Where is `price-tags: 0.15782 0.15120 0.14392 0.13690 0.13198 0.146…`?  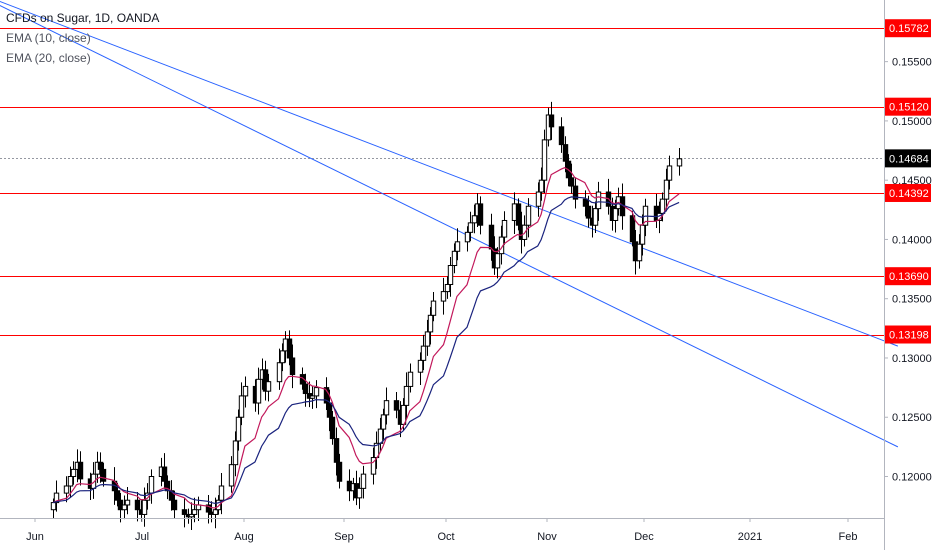
price-tags: 0.15782 0.15120 0.14392 0.13690 0.13198 0.146… is located at coordinates (908, 181).